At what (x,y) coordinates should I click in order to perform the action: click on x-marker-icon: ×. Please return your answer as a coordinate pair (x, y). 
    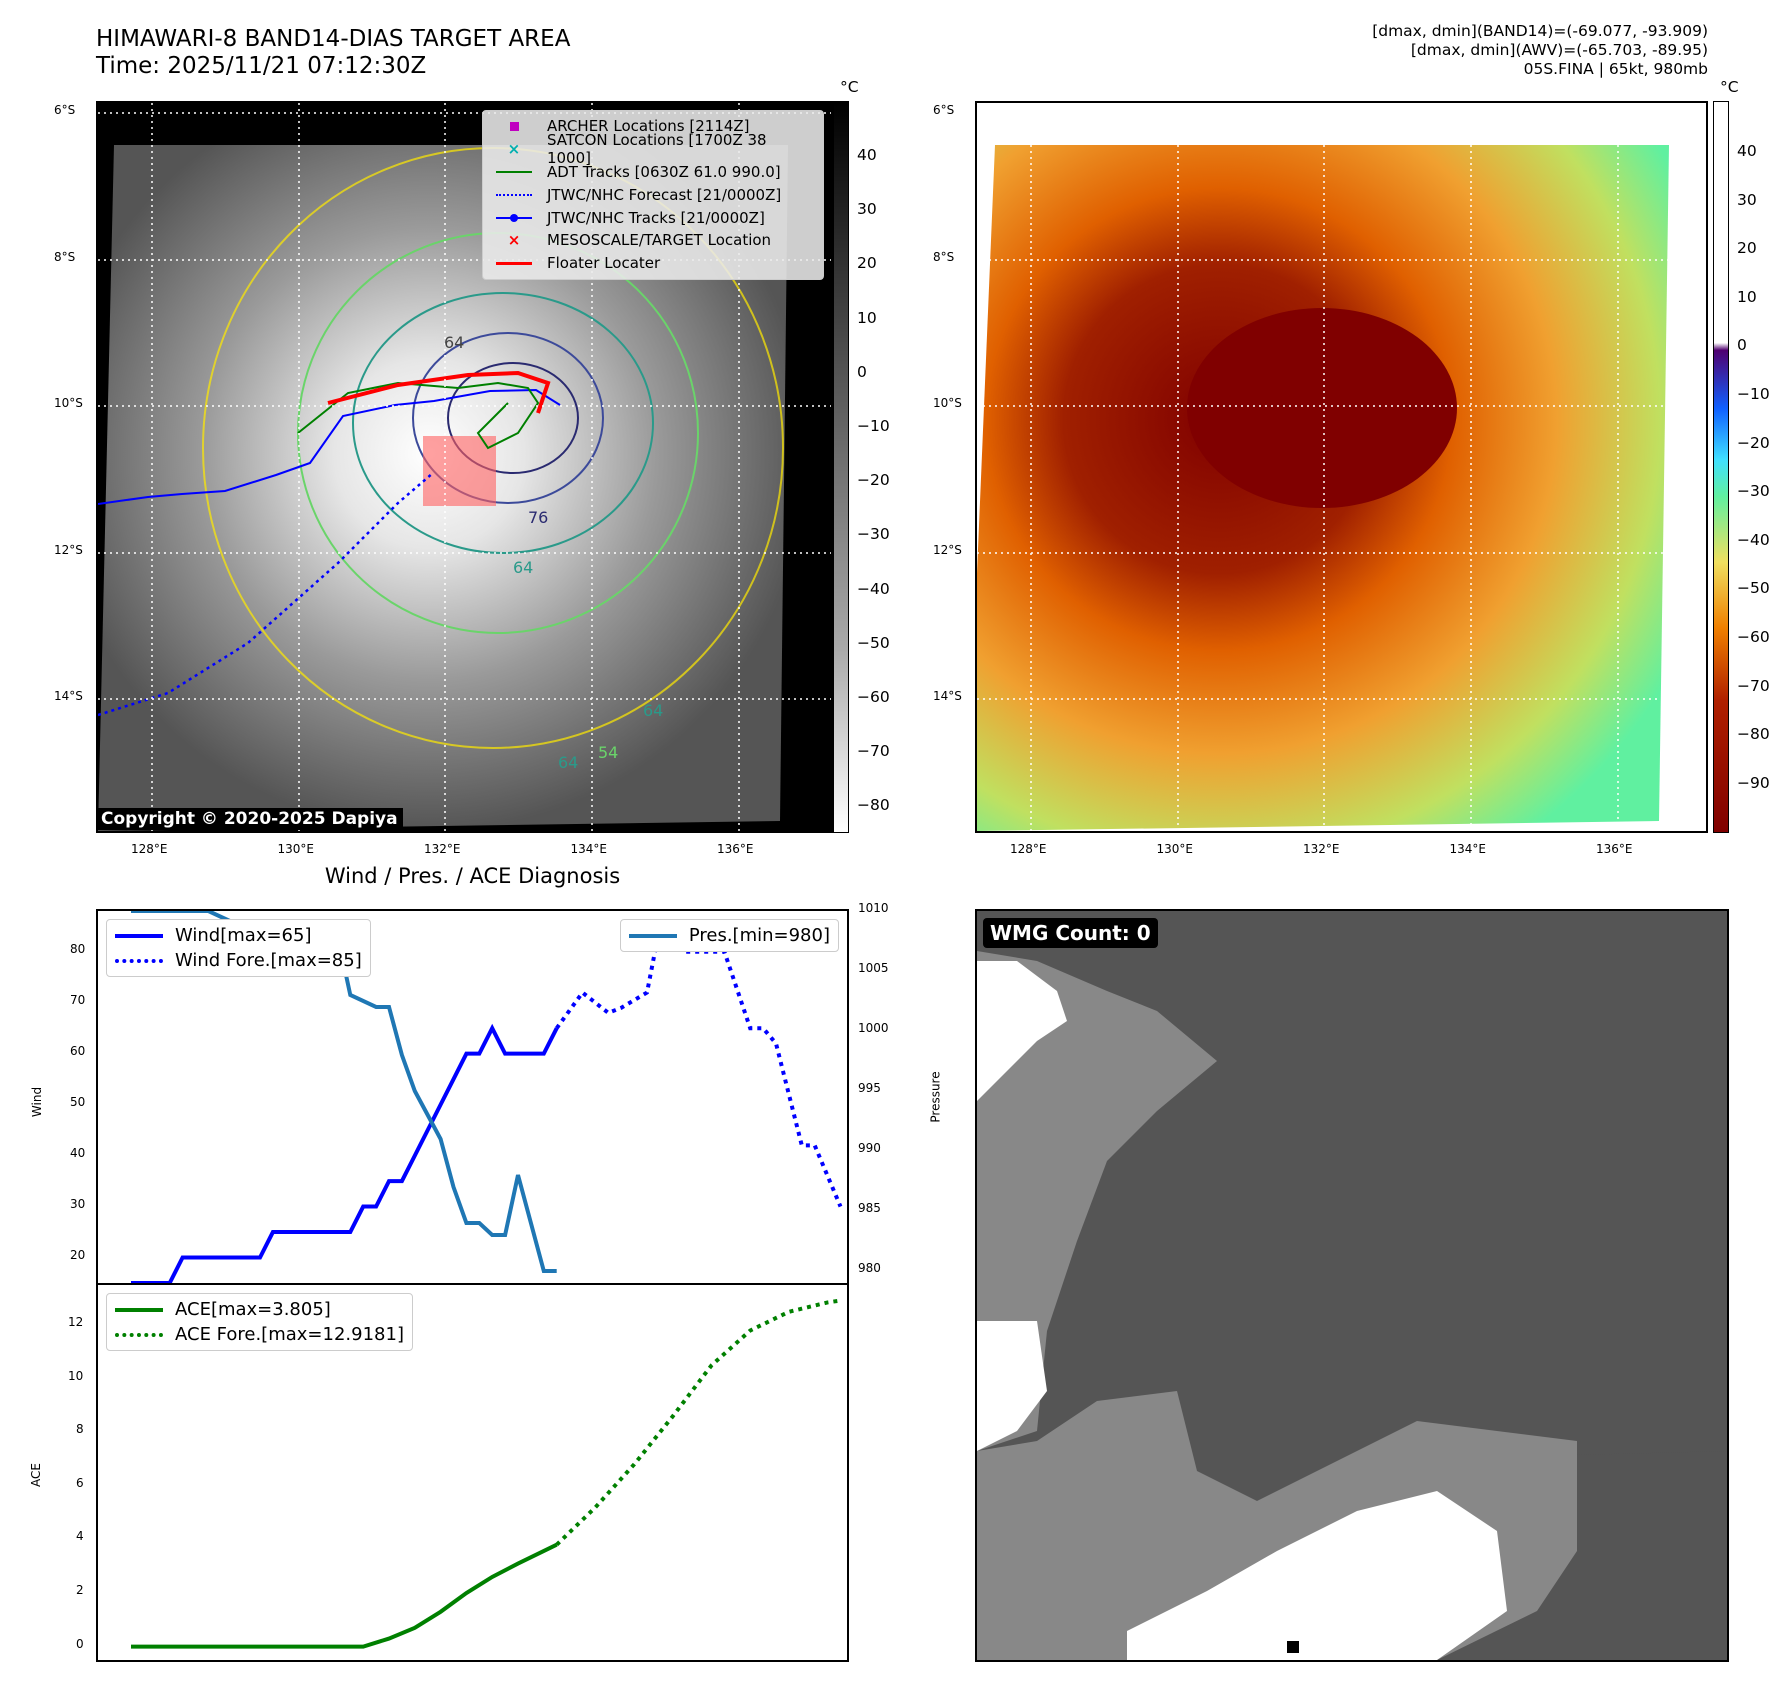
    Looking at the image, I should click on (514, 240).